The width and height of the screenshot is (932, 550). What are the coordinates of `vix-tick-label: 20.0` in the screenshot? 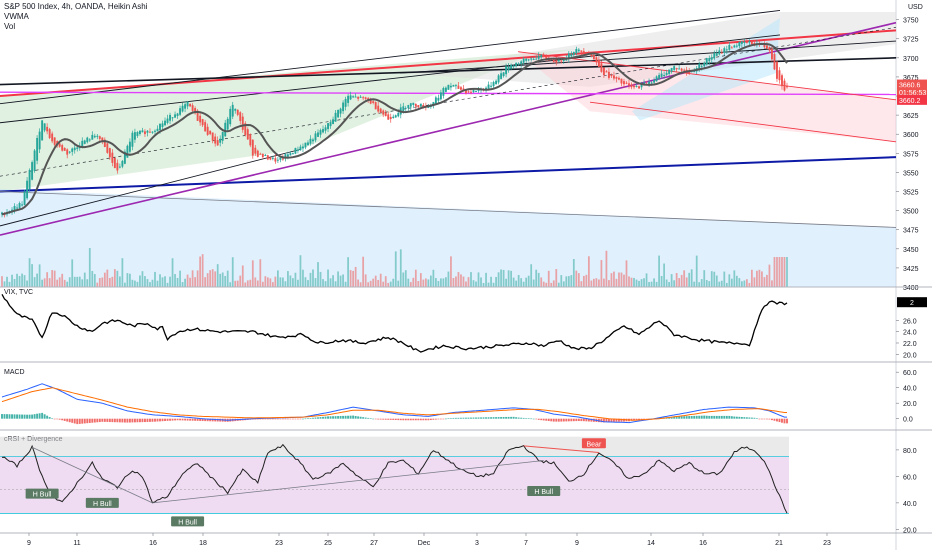 It's located at (910, 355).